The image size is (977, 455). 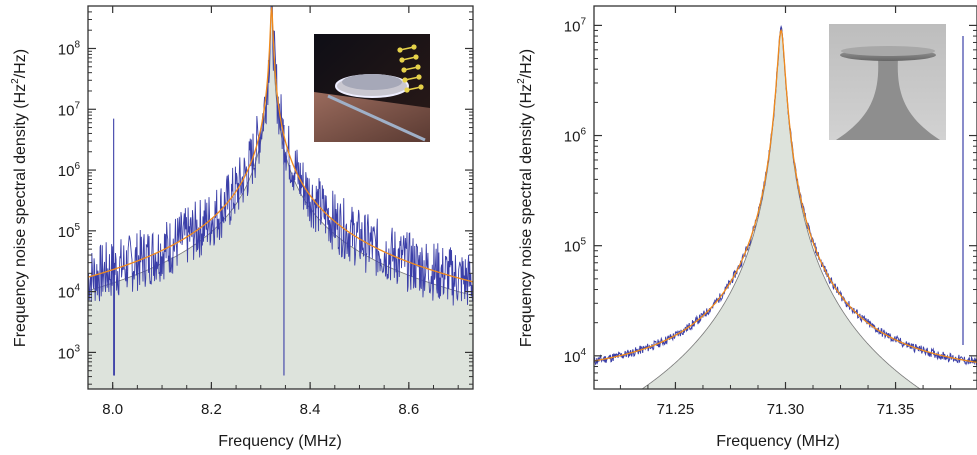 What do you see at coordinates (310, 409) in the screenshot?
I see `left-x-tick-label: 8.4` at bounding box center [310, 409].